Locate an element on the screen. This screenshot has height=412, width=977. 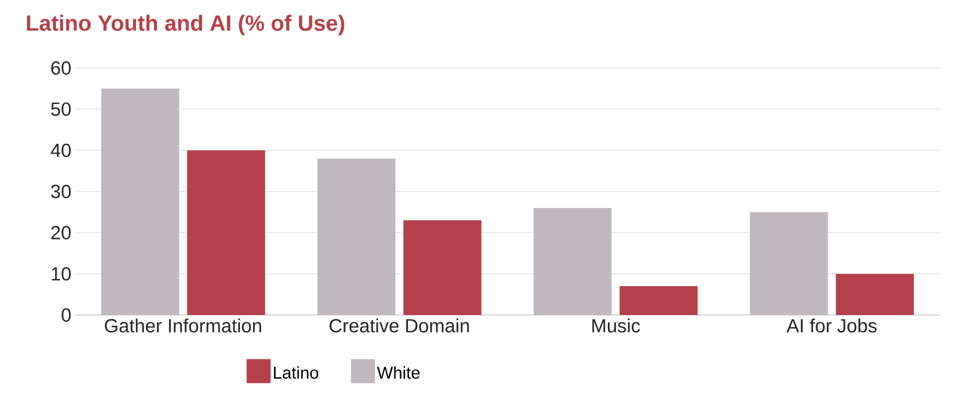
y-tick-label: 60 is located at coordinates (61, 68).